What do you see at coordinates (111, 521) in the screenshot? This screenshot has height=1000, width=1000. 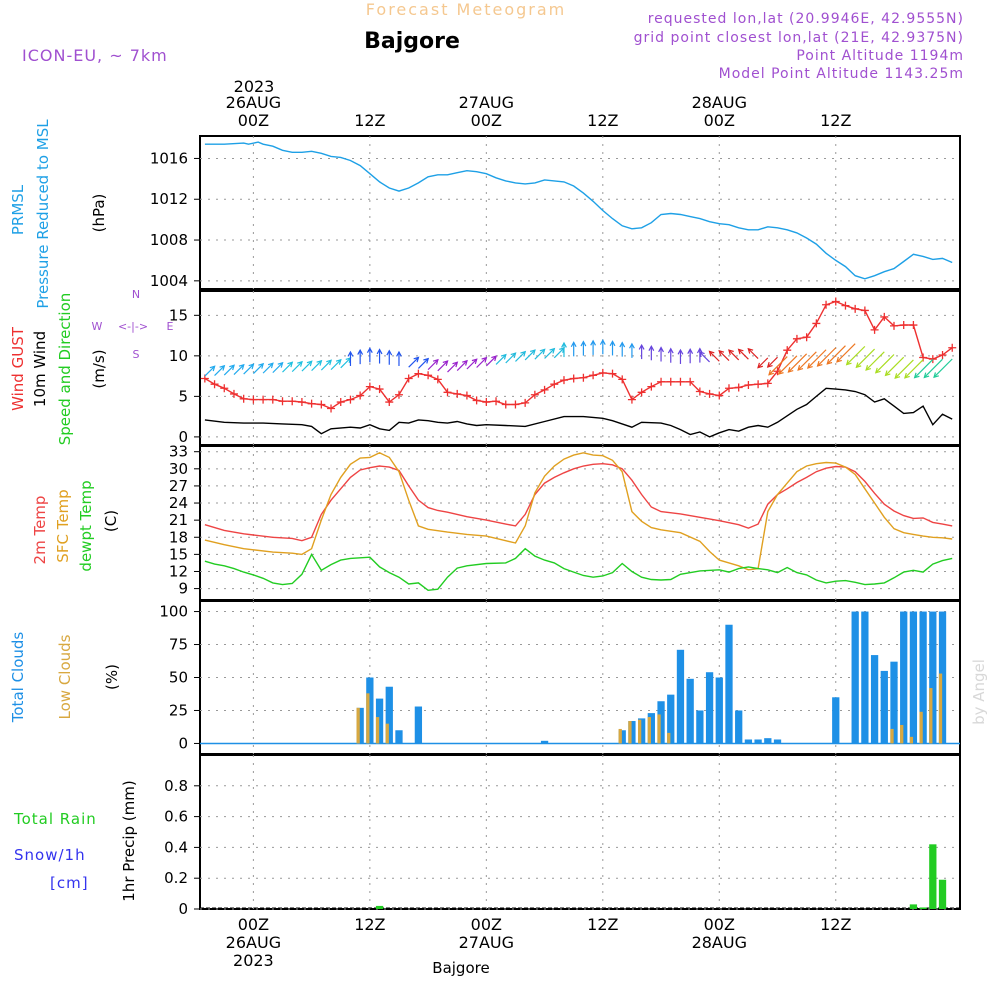 I see `temp-unit-label: (C)` at bounding box center [111, 521].